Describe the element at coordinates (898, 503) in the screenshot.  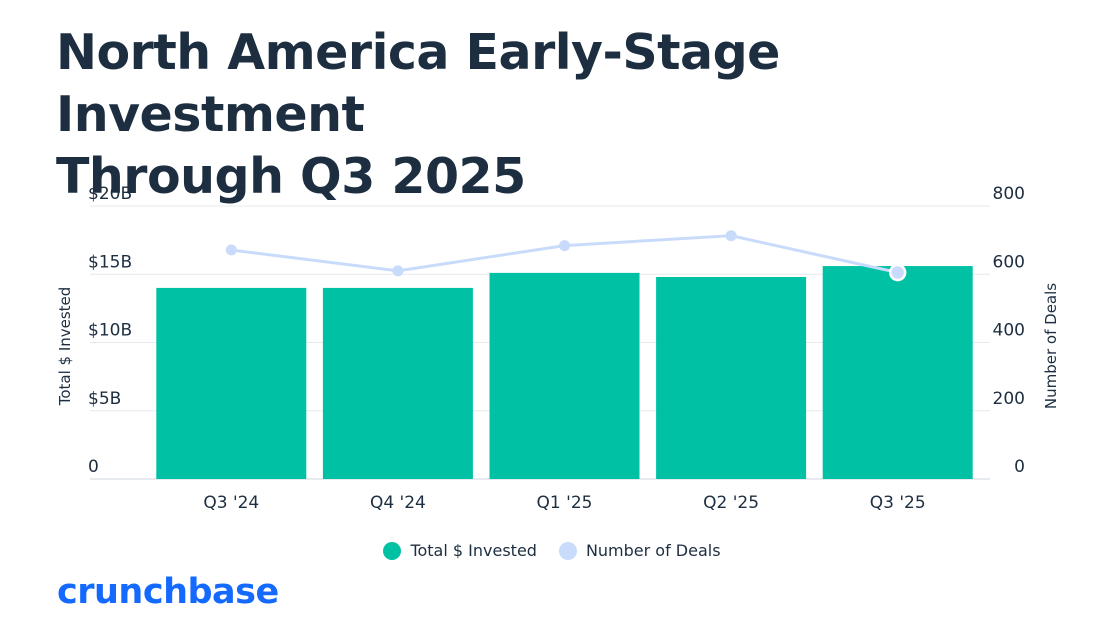
I see `x-tick-label: Q3 '25` at that location.